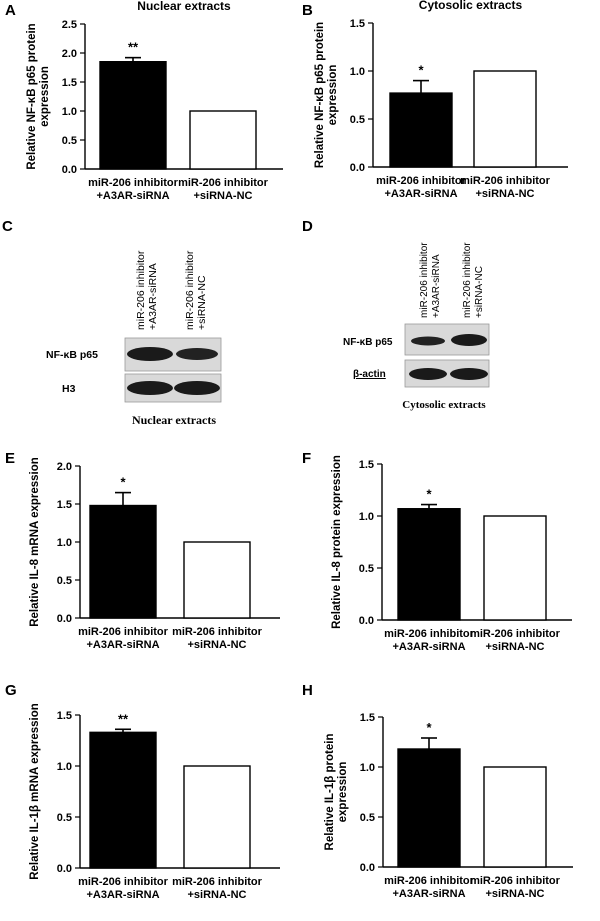 This screenshot has width=600, height=921. I want to click on chart-g-significance-0: **, so click(123, 718).